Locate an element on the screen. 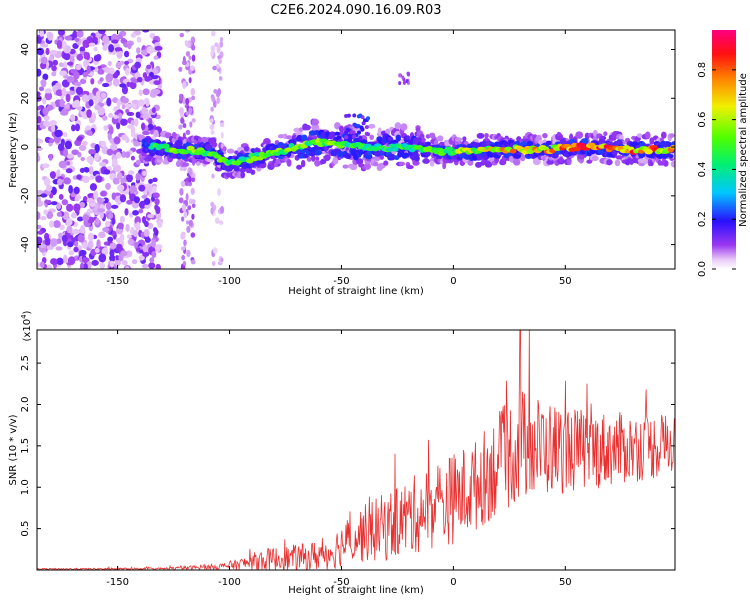  snr-x-label: Height of straight line (km) is located at coordinates (356, 590).